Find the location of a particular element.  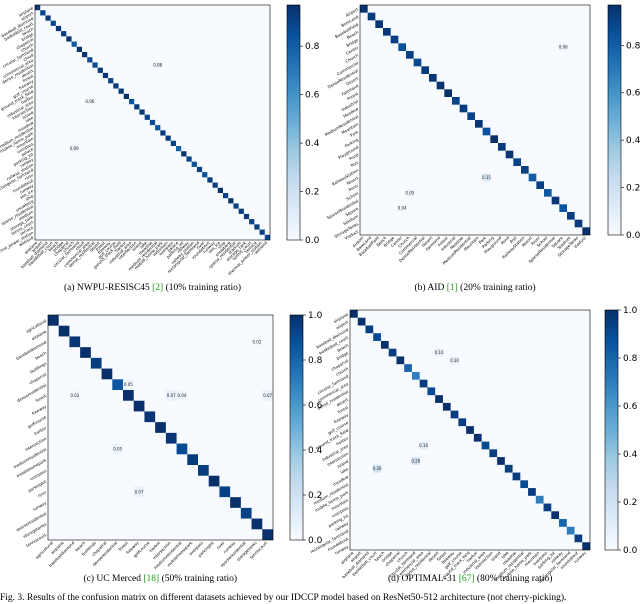

cell-label: 0.10 is located at coordinates (423, 445).